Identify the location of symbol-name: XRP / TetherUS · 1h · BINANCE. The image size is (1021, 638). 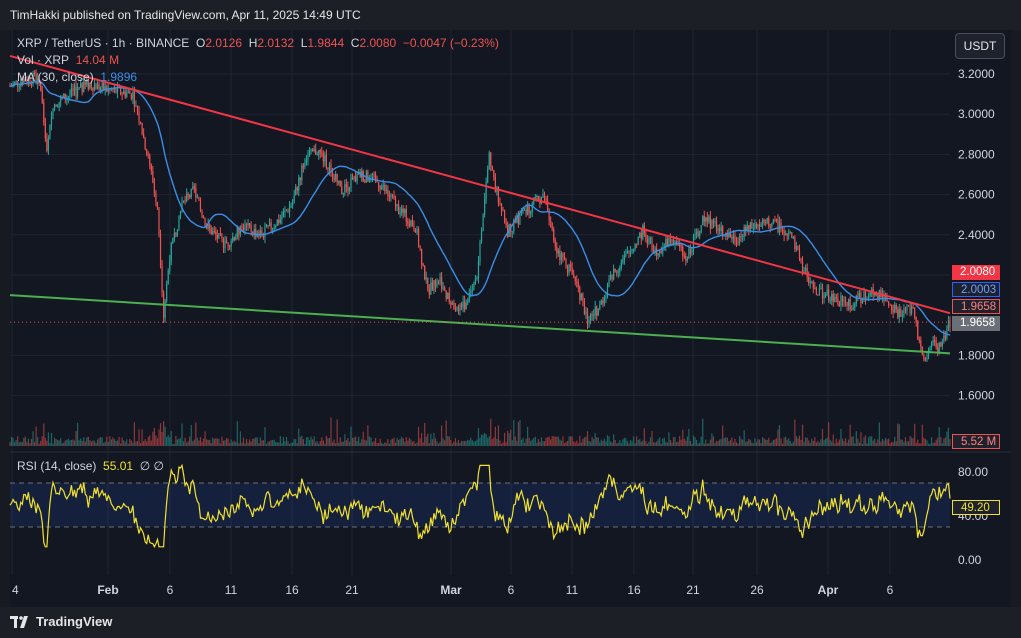
(103, 43).